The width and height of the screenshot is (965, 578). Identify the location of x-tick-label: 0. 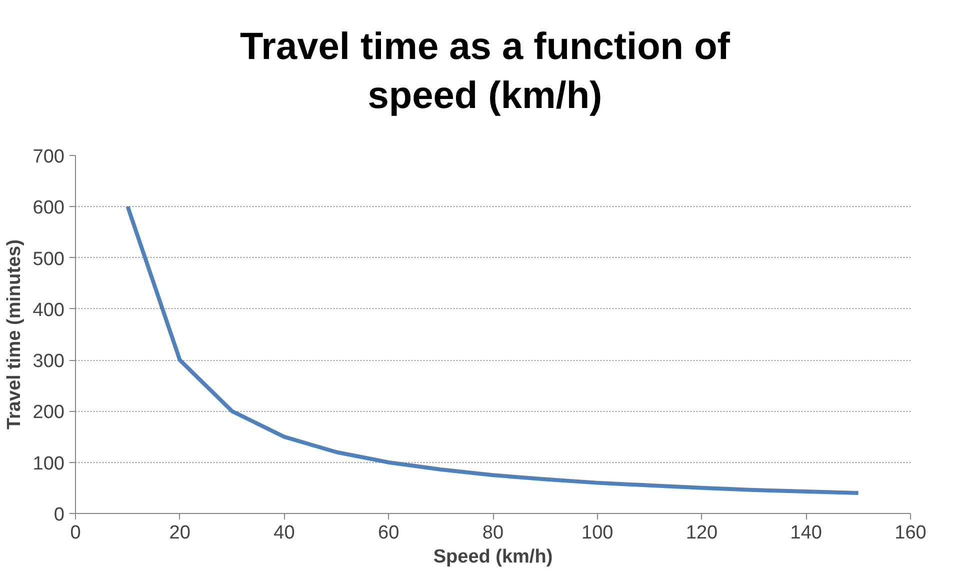
(75, 533).